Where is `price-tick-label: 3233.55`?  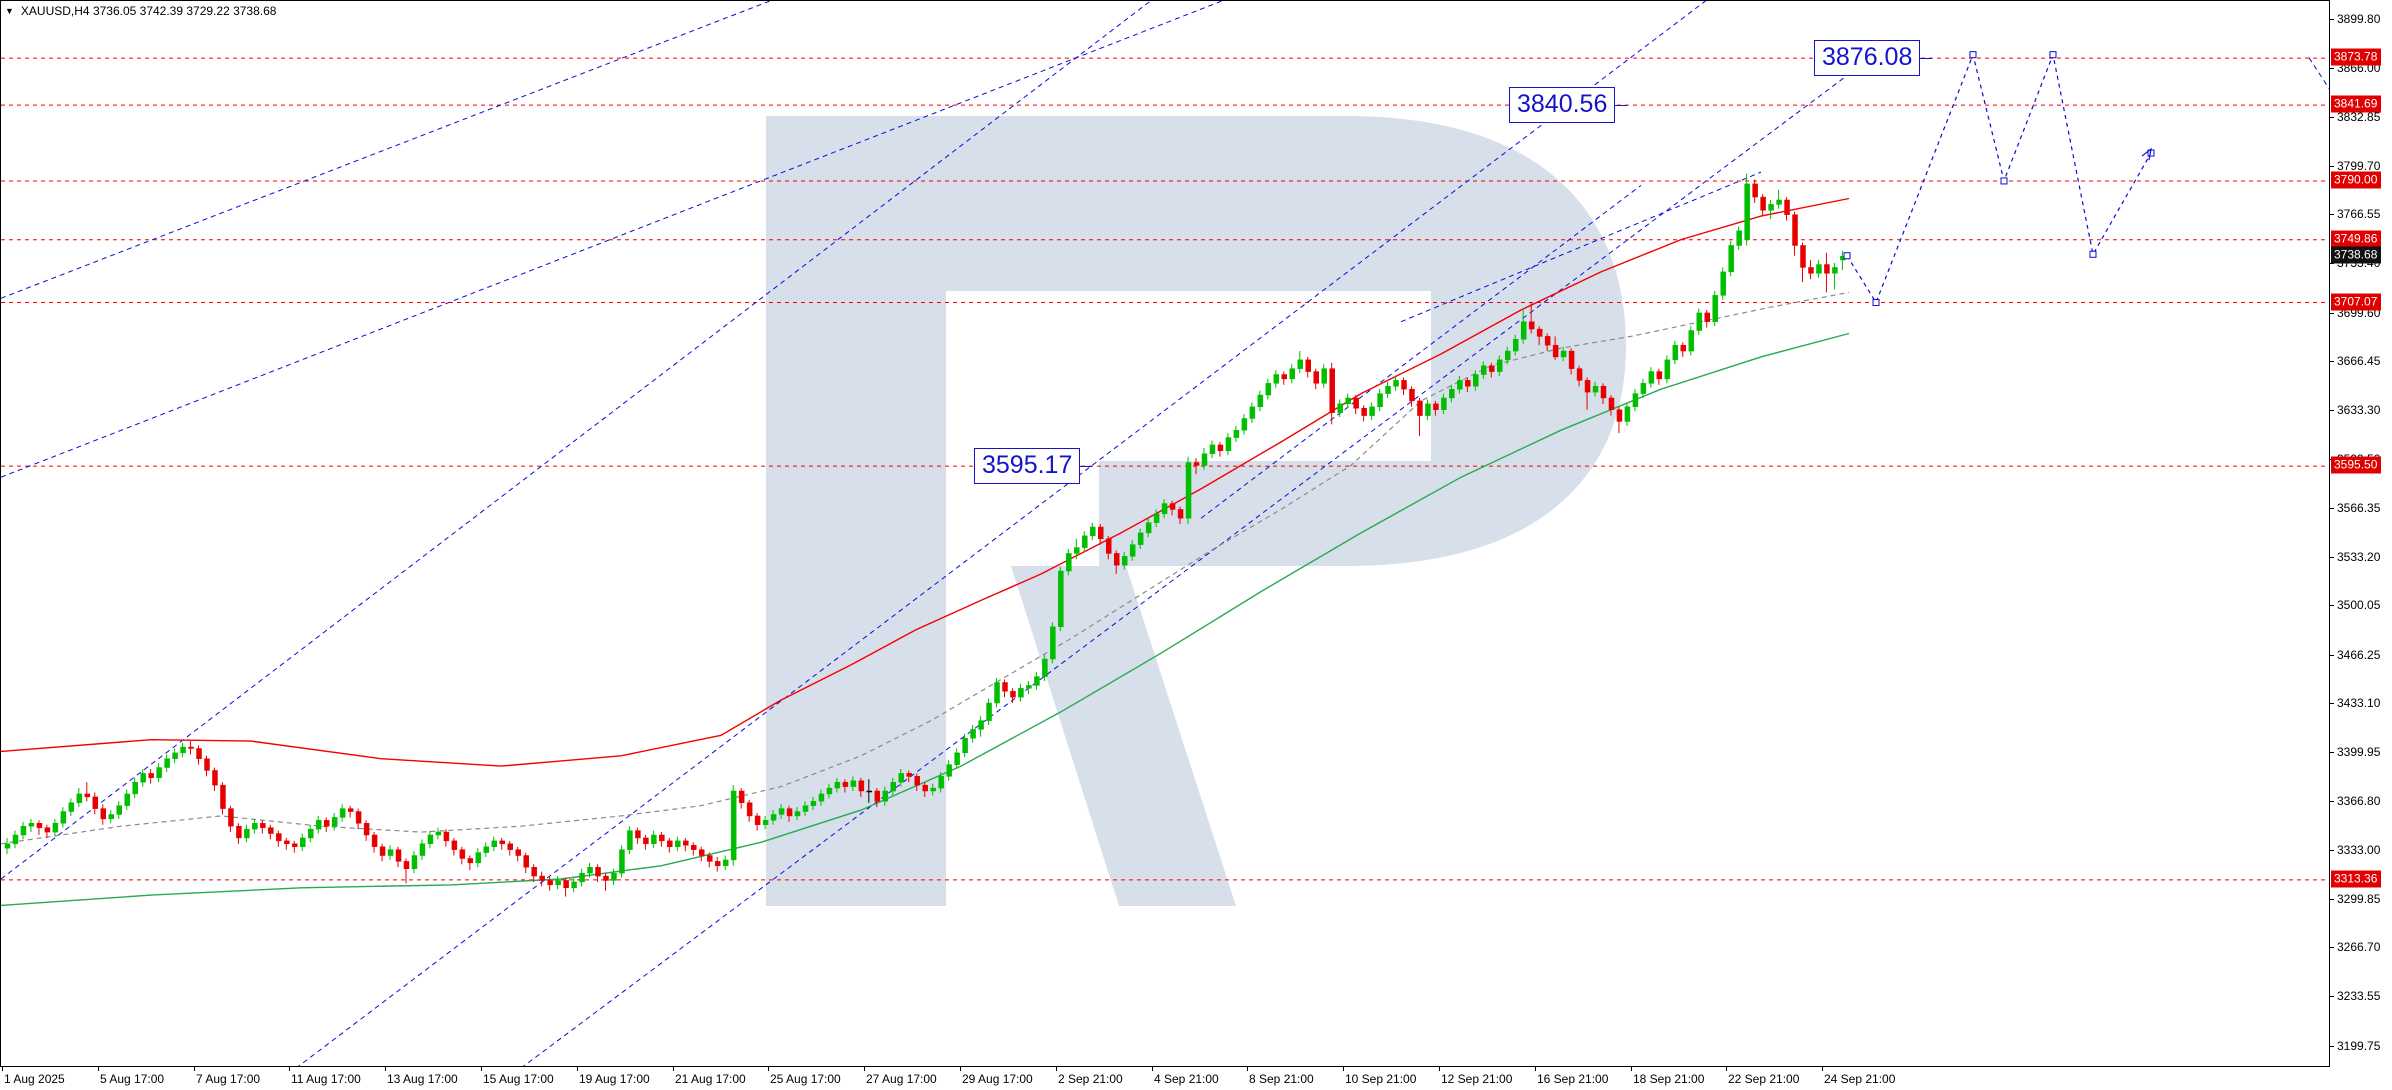
price-tick-label: 3233.55 is located at coordinates (2359, 996).